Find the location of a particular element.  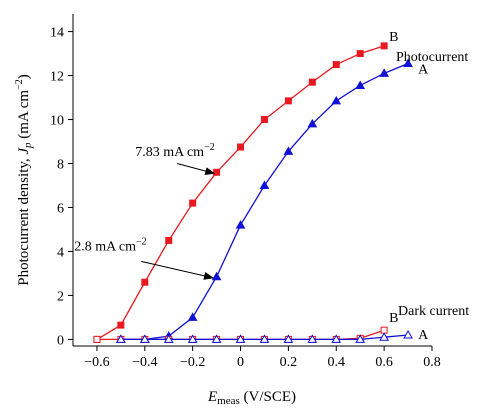

y-tick: 12 is located at coordinates (61, 77).